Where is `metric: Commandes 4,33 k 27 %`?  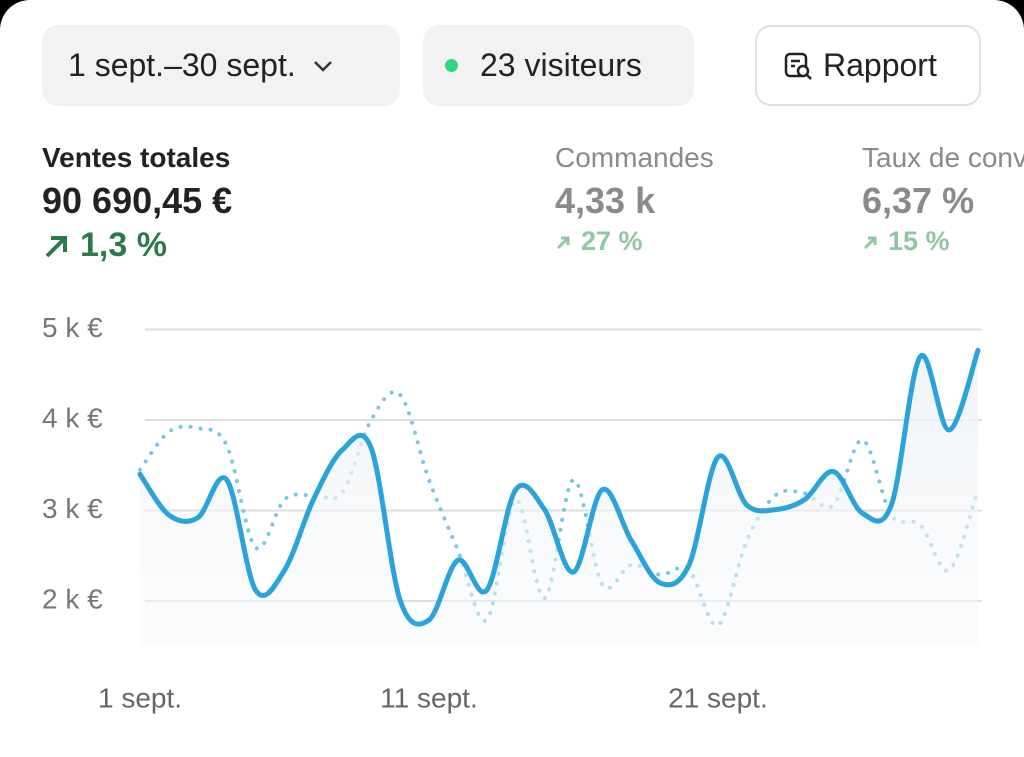
metric: Commandes 4,33 k 27 % is located at coordinates (700, 199).